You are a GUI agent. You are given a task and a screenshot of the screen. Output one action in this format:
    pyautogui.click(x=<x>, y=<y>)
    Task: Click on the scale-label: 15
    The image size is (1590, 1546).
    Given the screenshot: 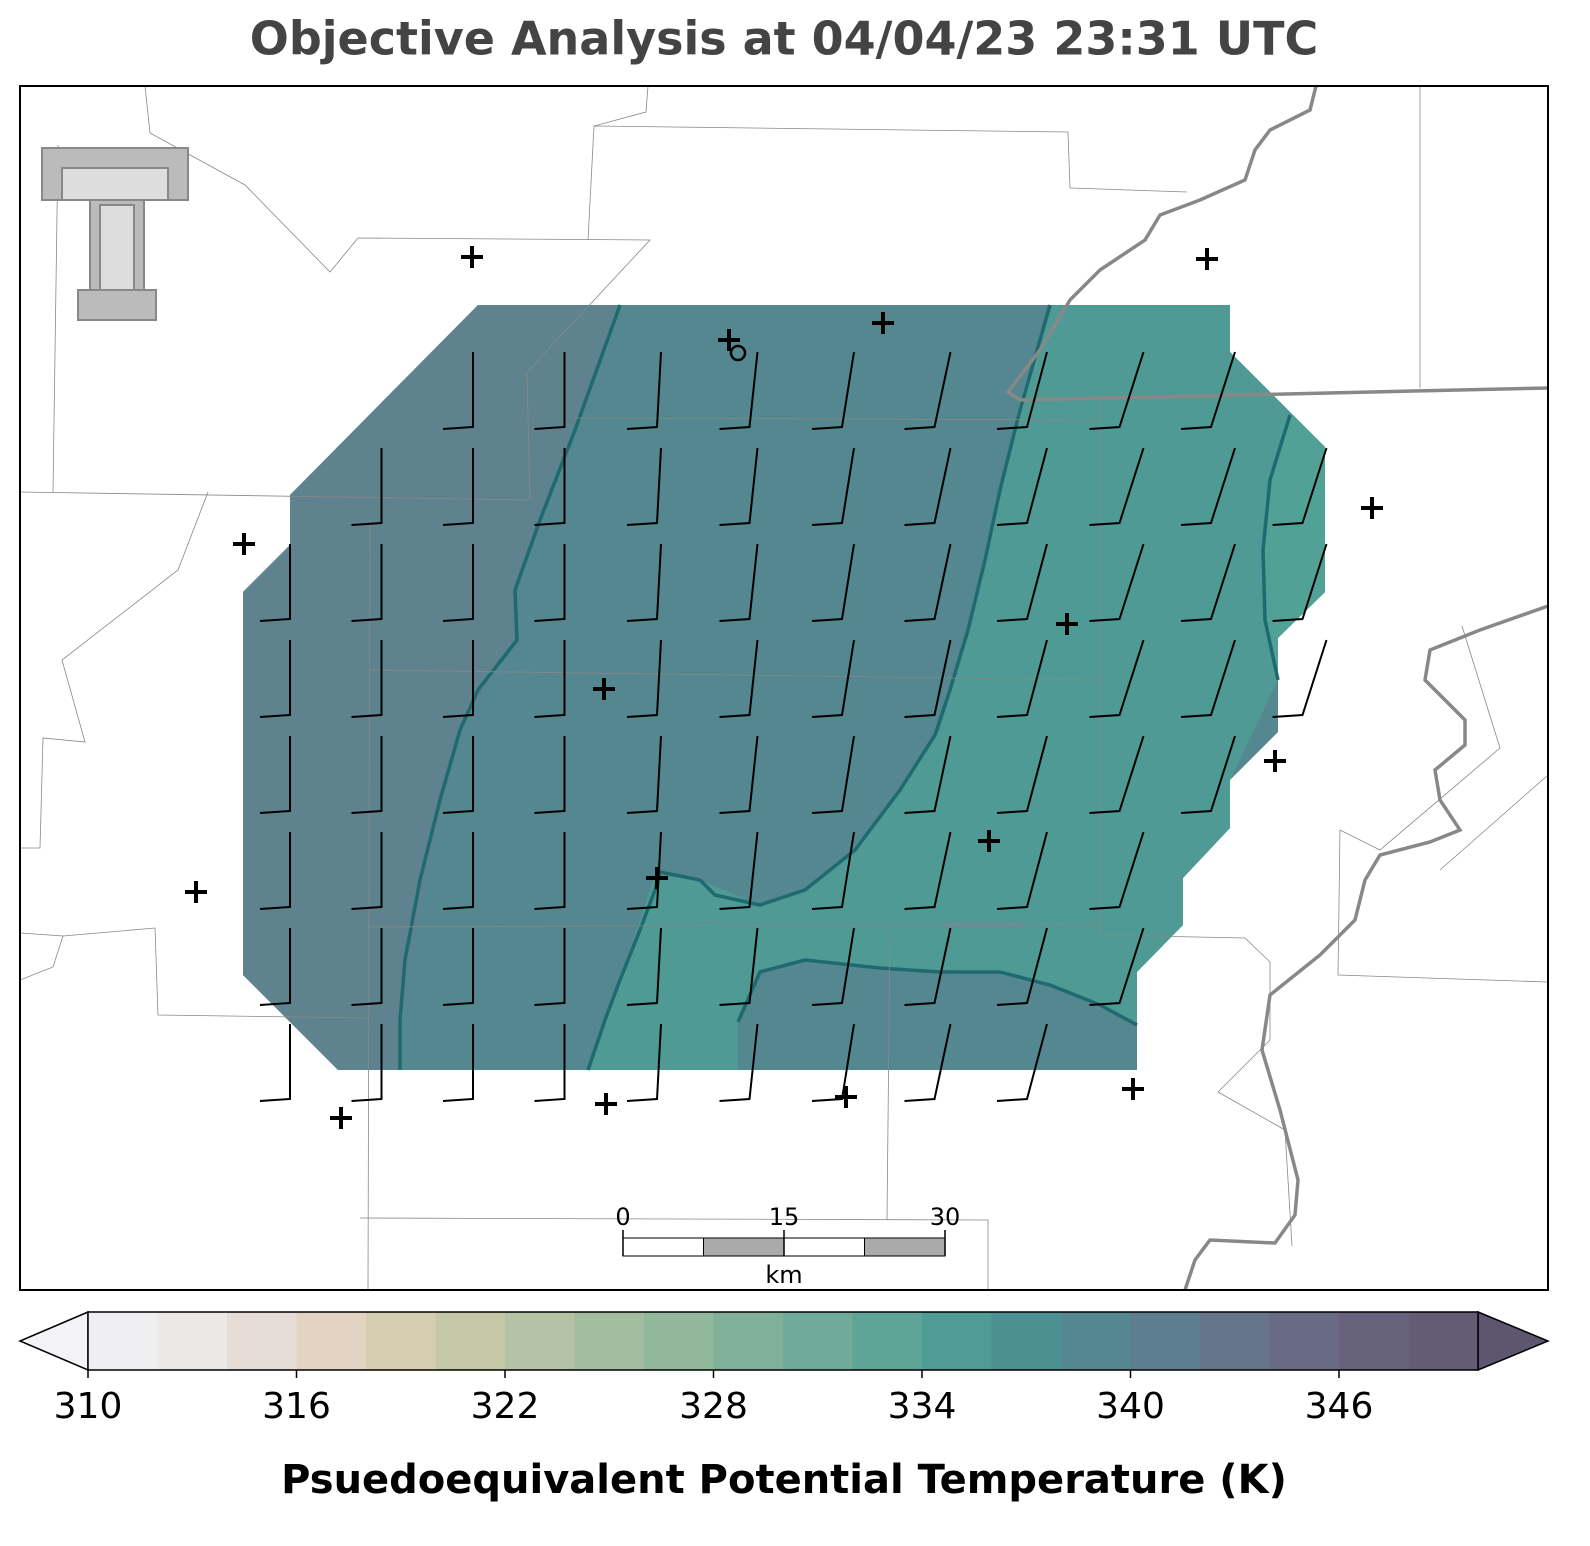 What is the action you would take?
    pyautogui.click(x=784, y=1217)
    